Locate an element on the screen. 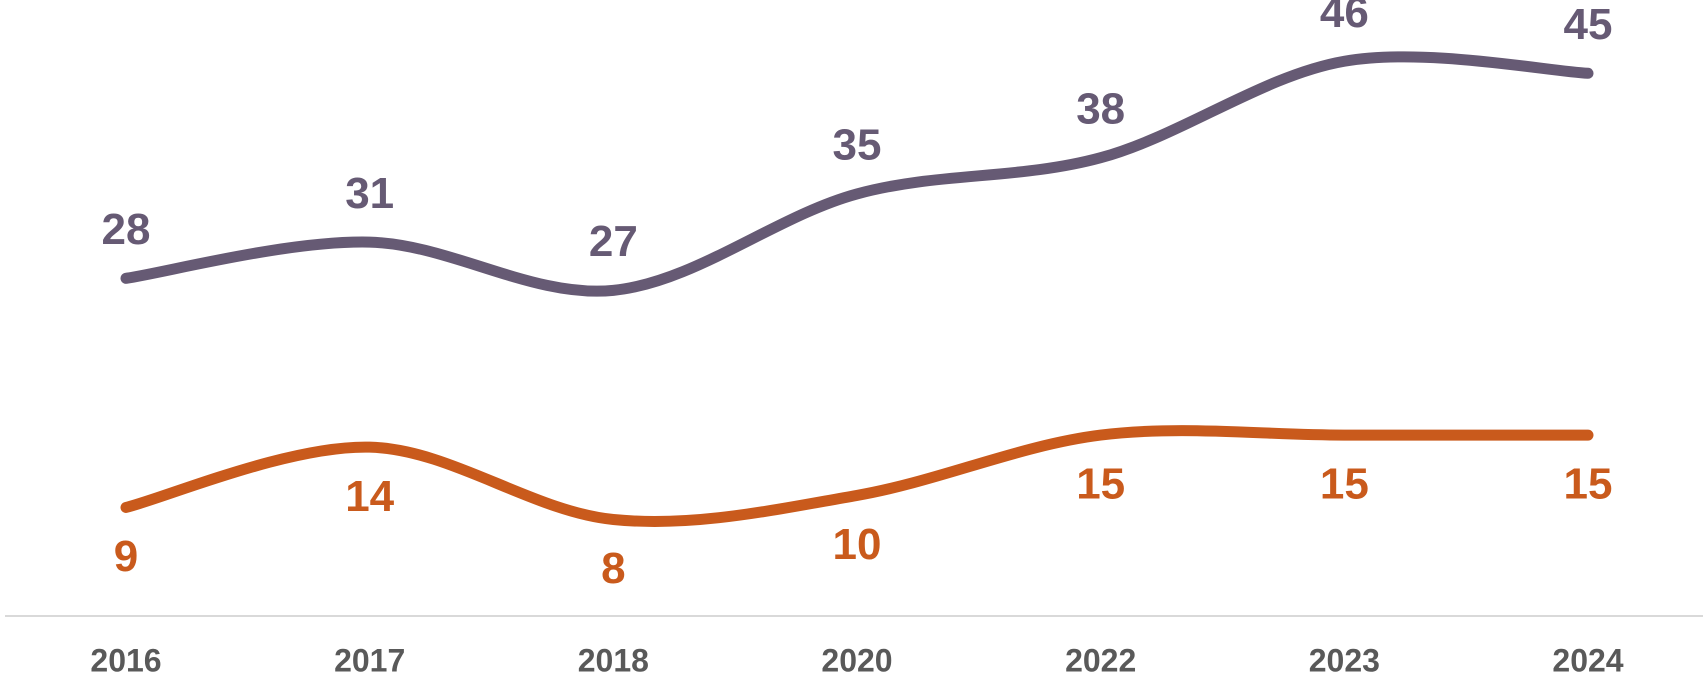  data-label: 45 is located at coordinates (1588, 24).